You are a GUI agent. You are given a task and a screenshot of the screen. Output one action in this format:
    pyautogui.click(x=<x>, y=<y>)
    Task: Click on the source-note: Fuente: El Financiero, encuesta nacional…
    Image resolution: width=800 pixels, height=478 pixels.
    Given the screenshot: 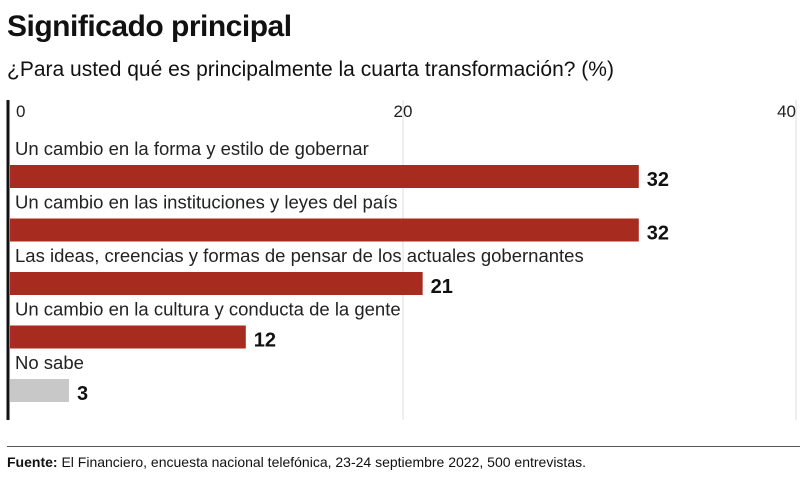 What is the action you would take?
    pyautogui.click(x=296, y=462)
    